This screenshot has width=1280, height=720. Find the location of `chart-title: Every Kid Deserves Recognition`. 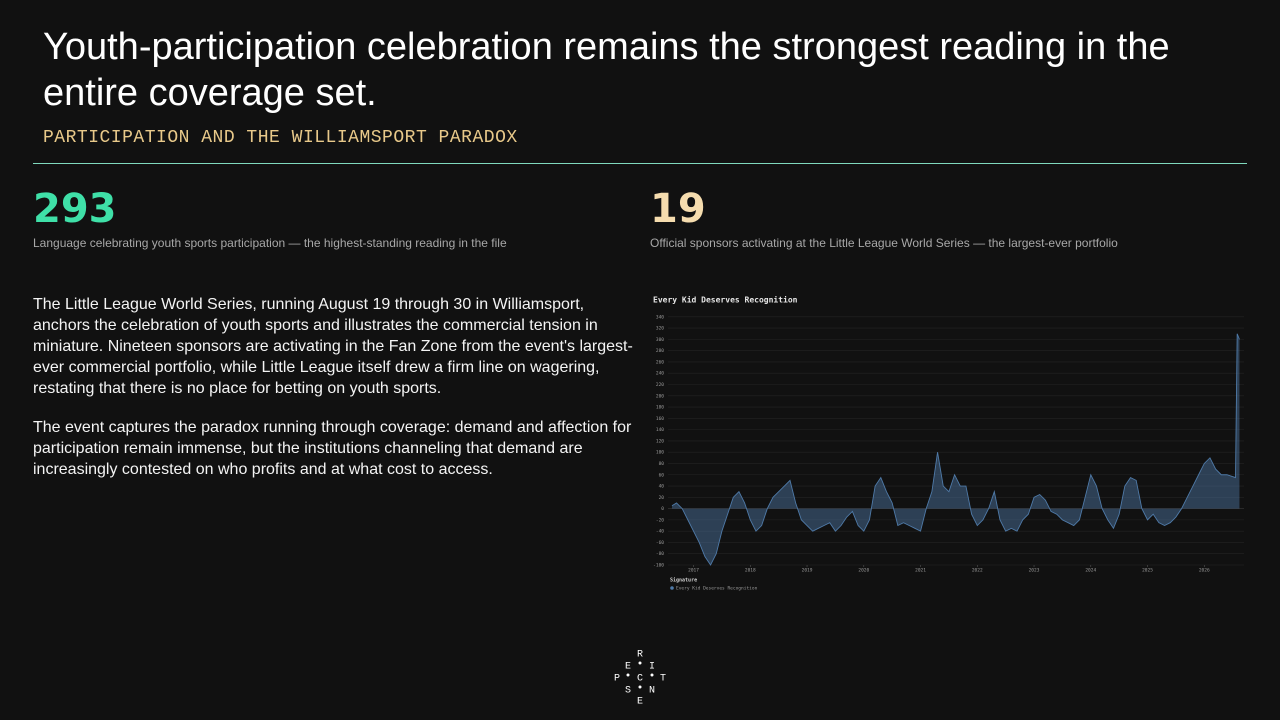

chart-title: Every Kid Deserves Recognition is located at coordinates (725, 300).